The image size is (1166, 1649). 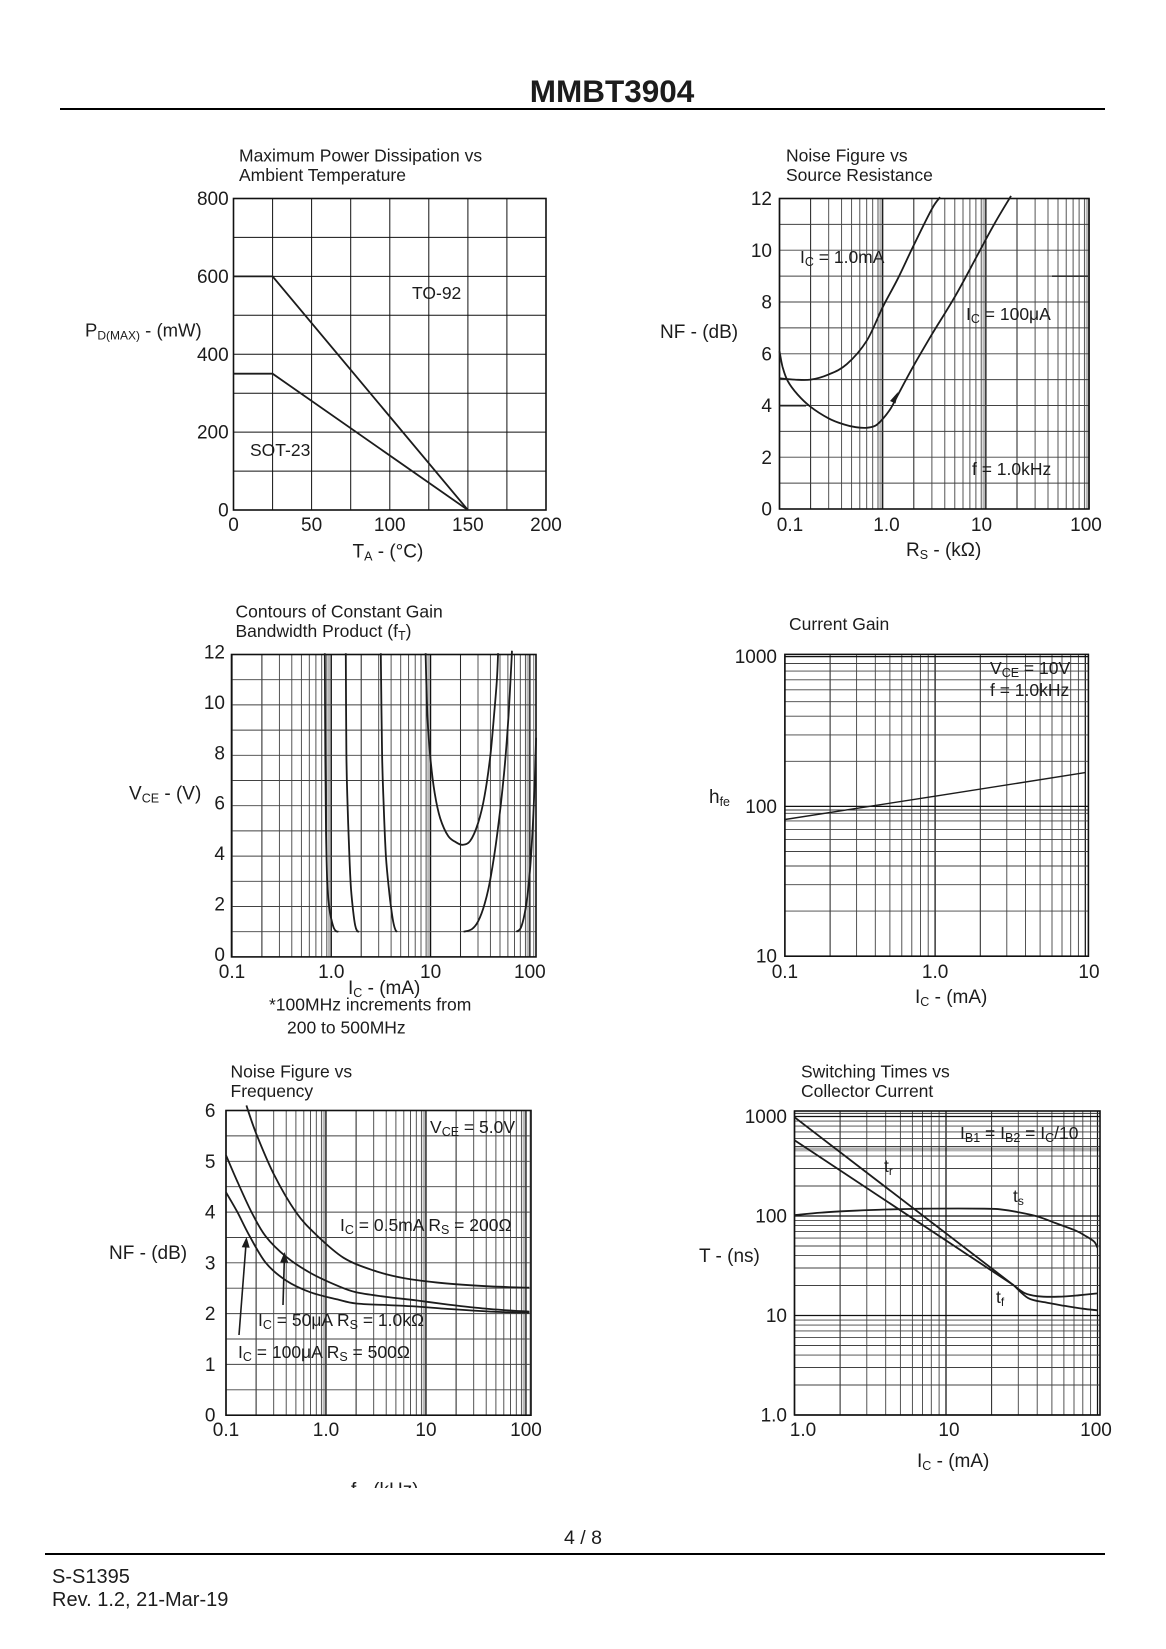 What do you see at coordinates (213, 199) in the screenshot?
I see `svg-text: 800` at bounding box center [213, 199].